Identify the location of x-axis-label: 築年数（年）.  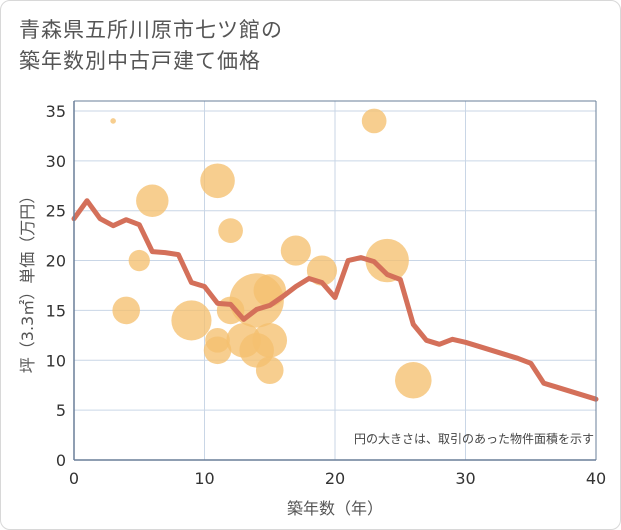
(335, 508).